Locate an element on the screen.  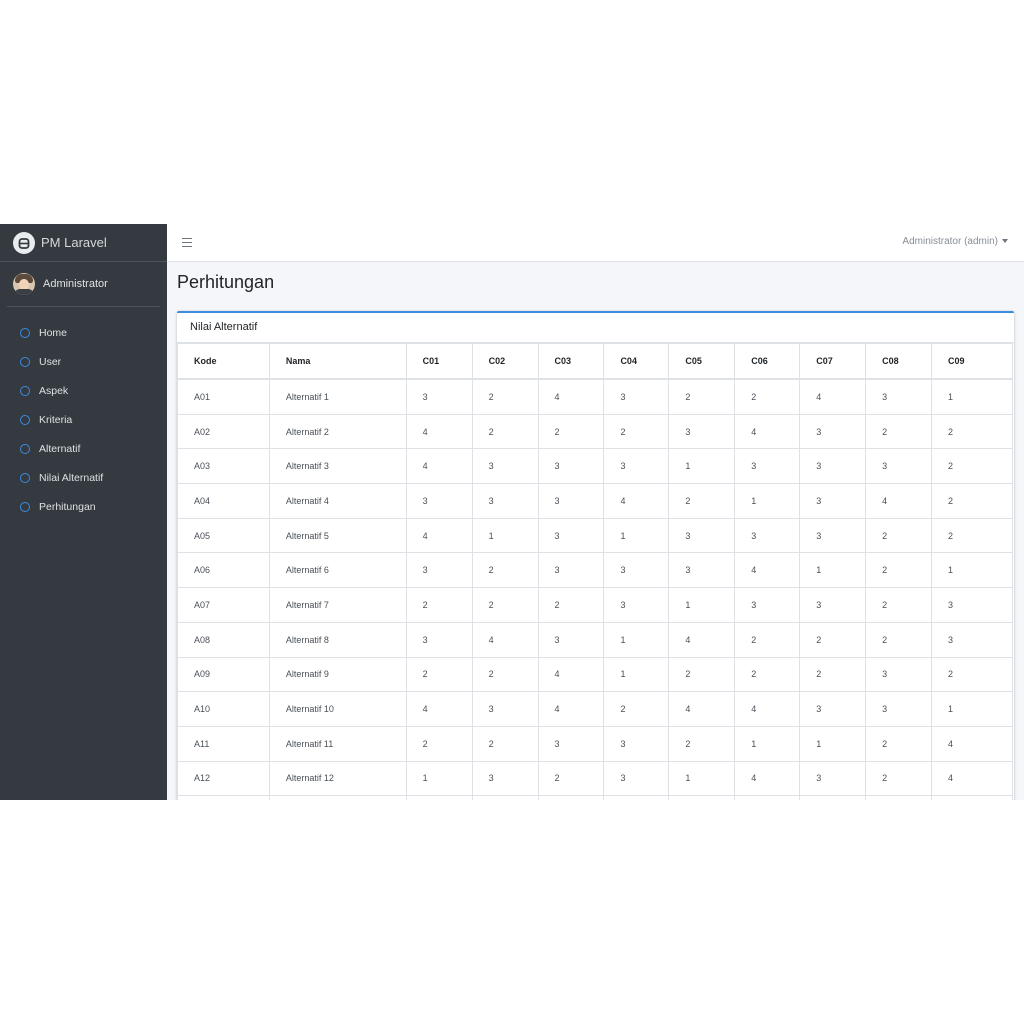
sidebar-item-aspek: Aspek is located at coordinates (83, 390).